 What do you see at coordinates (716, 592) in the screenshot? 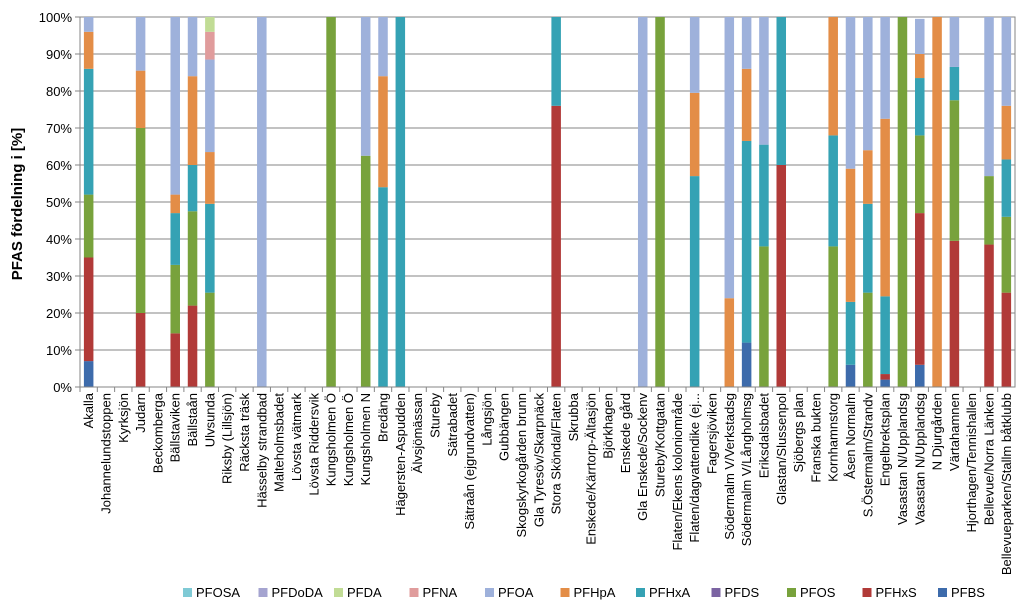
I see `legend-swatch-pfds` at bounding box center [716, 592].